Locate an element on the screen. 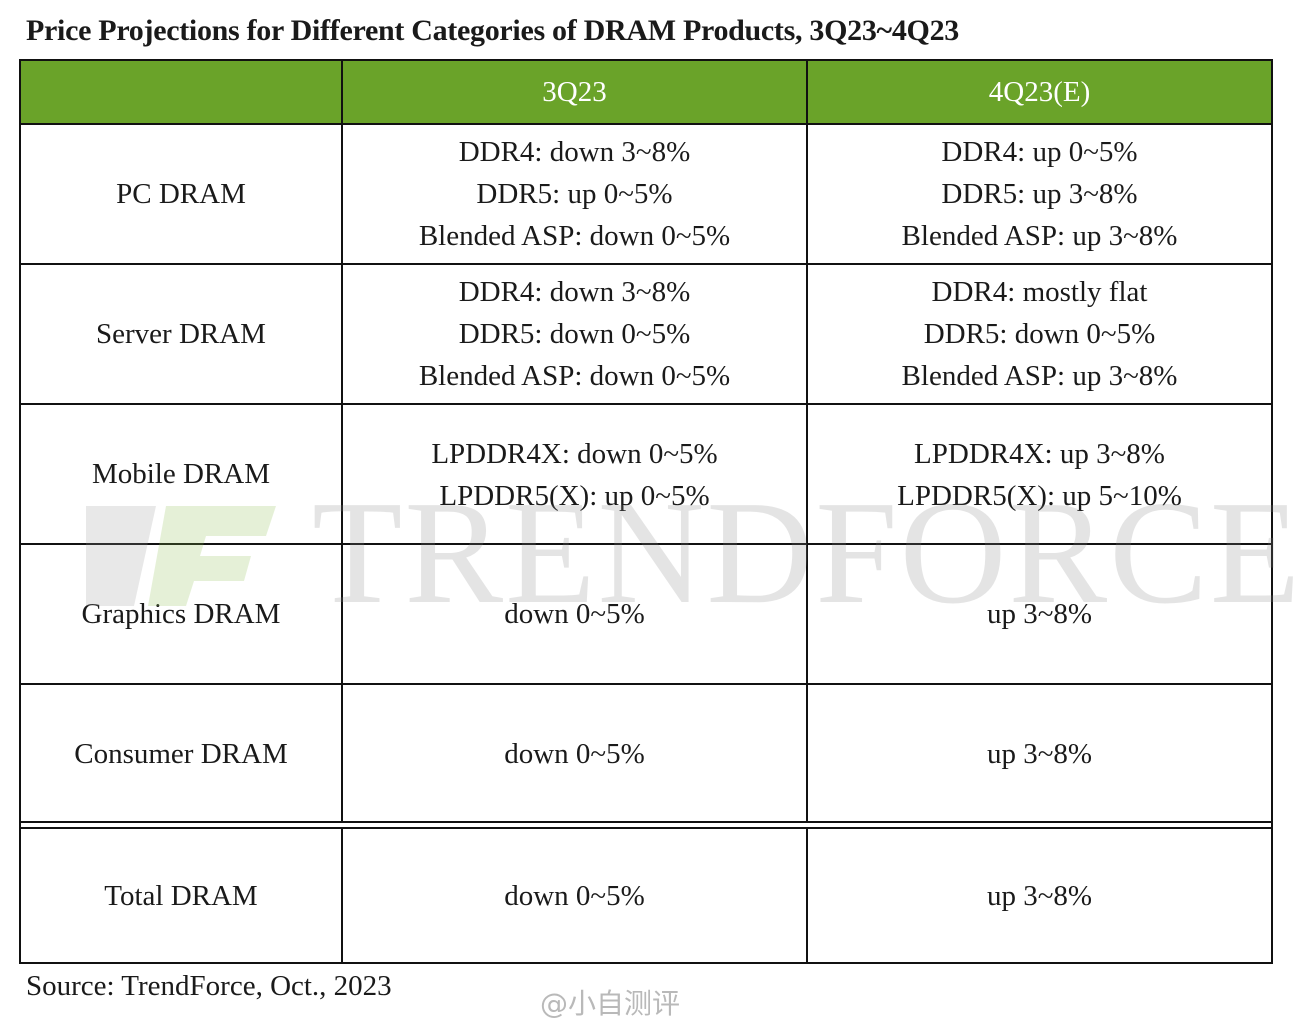 This screenshot has width=1306, height=1032. q3-line: DDR5: up 0~5% is located at coordinates (574, 194).